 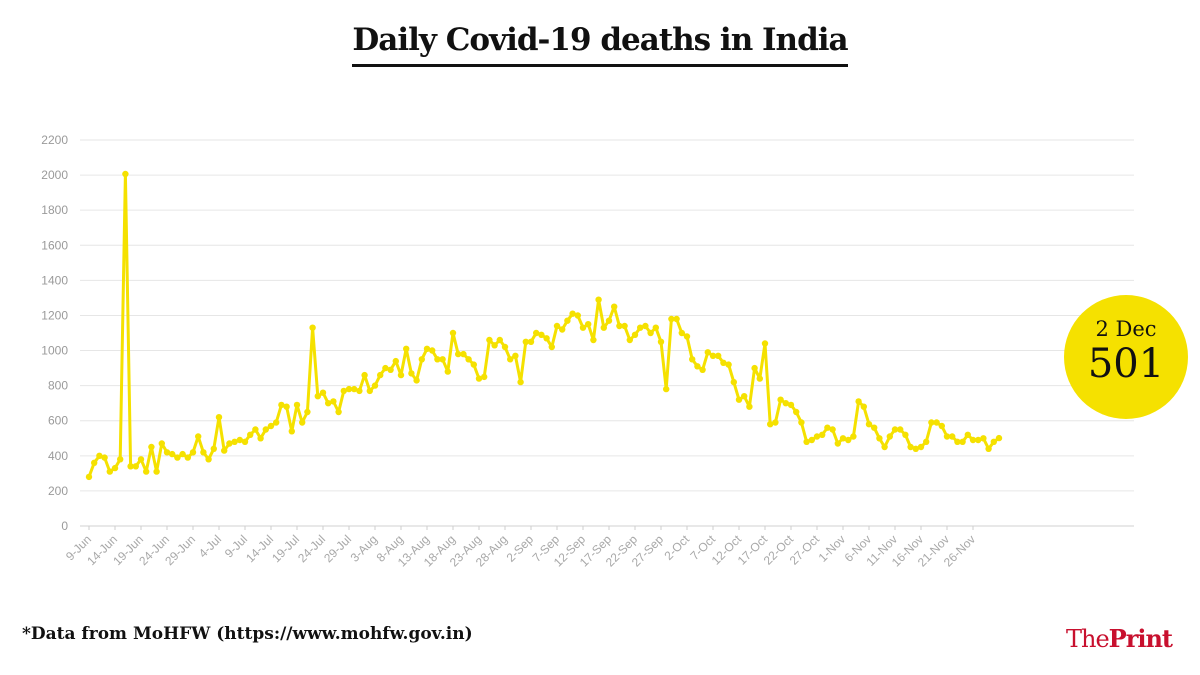 What do you see at coordinates (54, 245) in the screenshot?
I see `y-tick-label: 1600` at bounding box center [54, 245].